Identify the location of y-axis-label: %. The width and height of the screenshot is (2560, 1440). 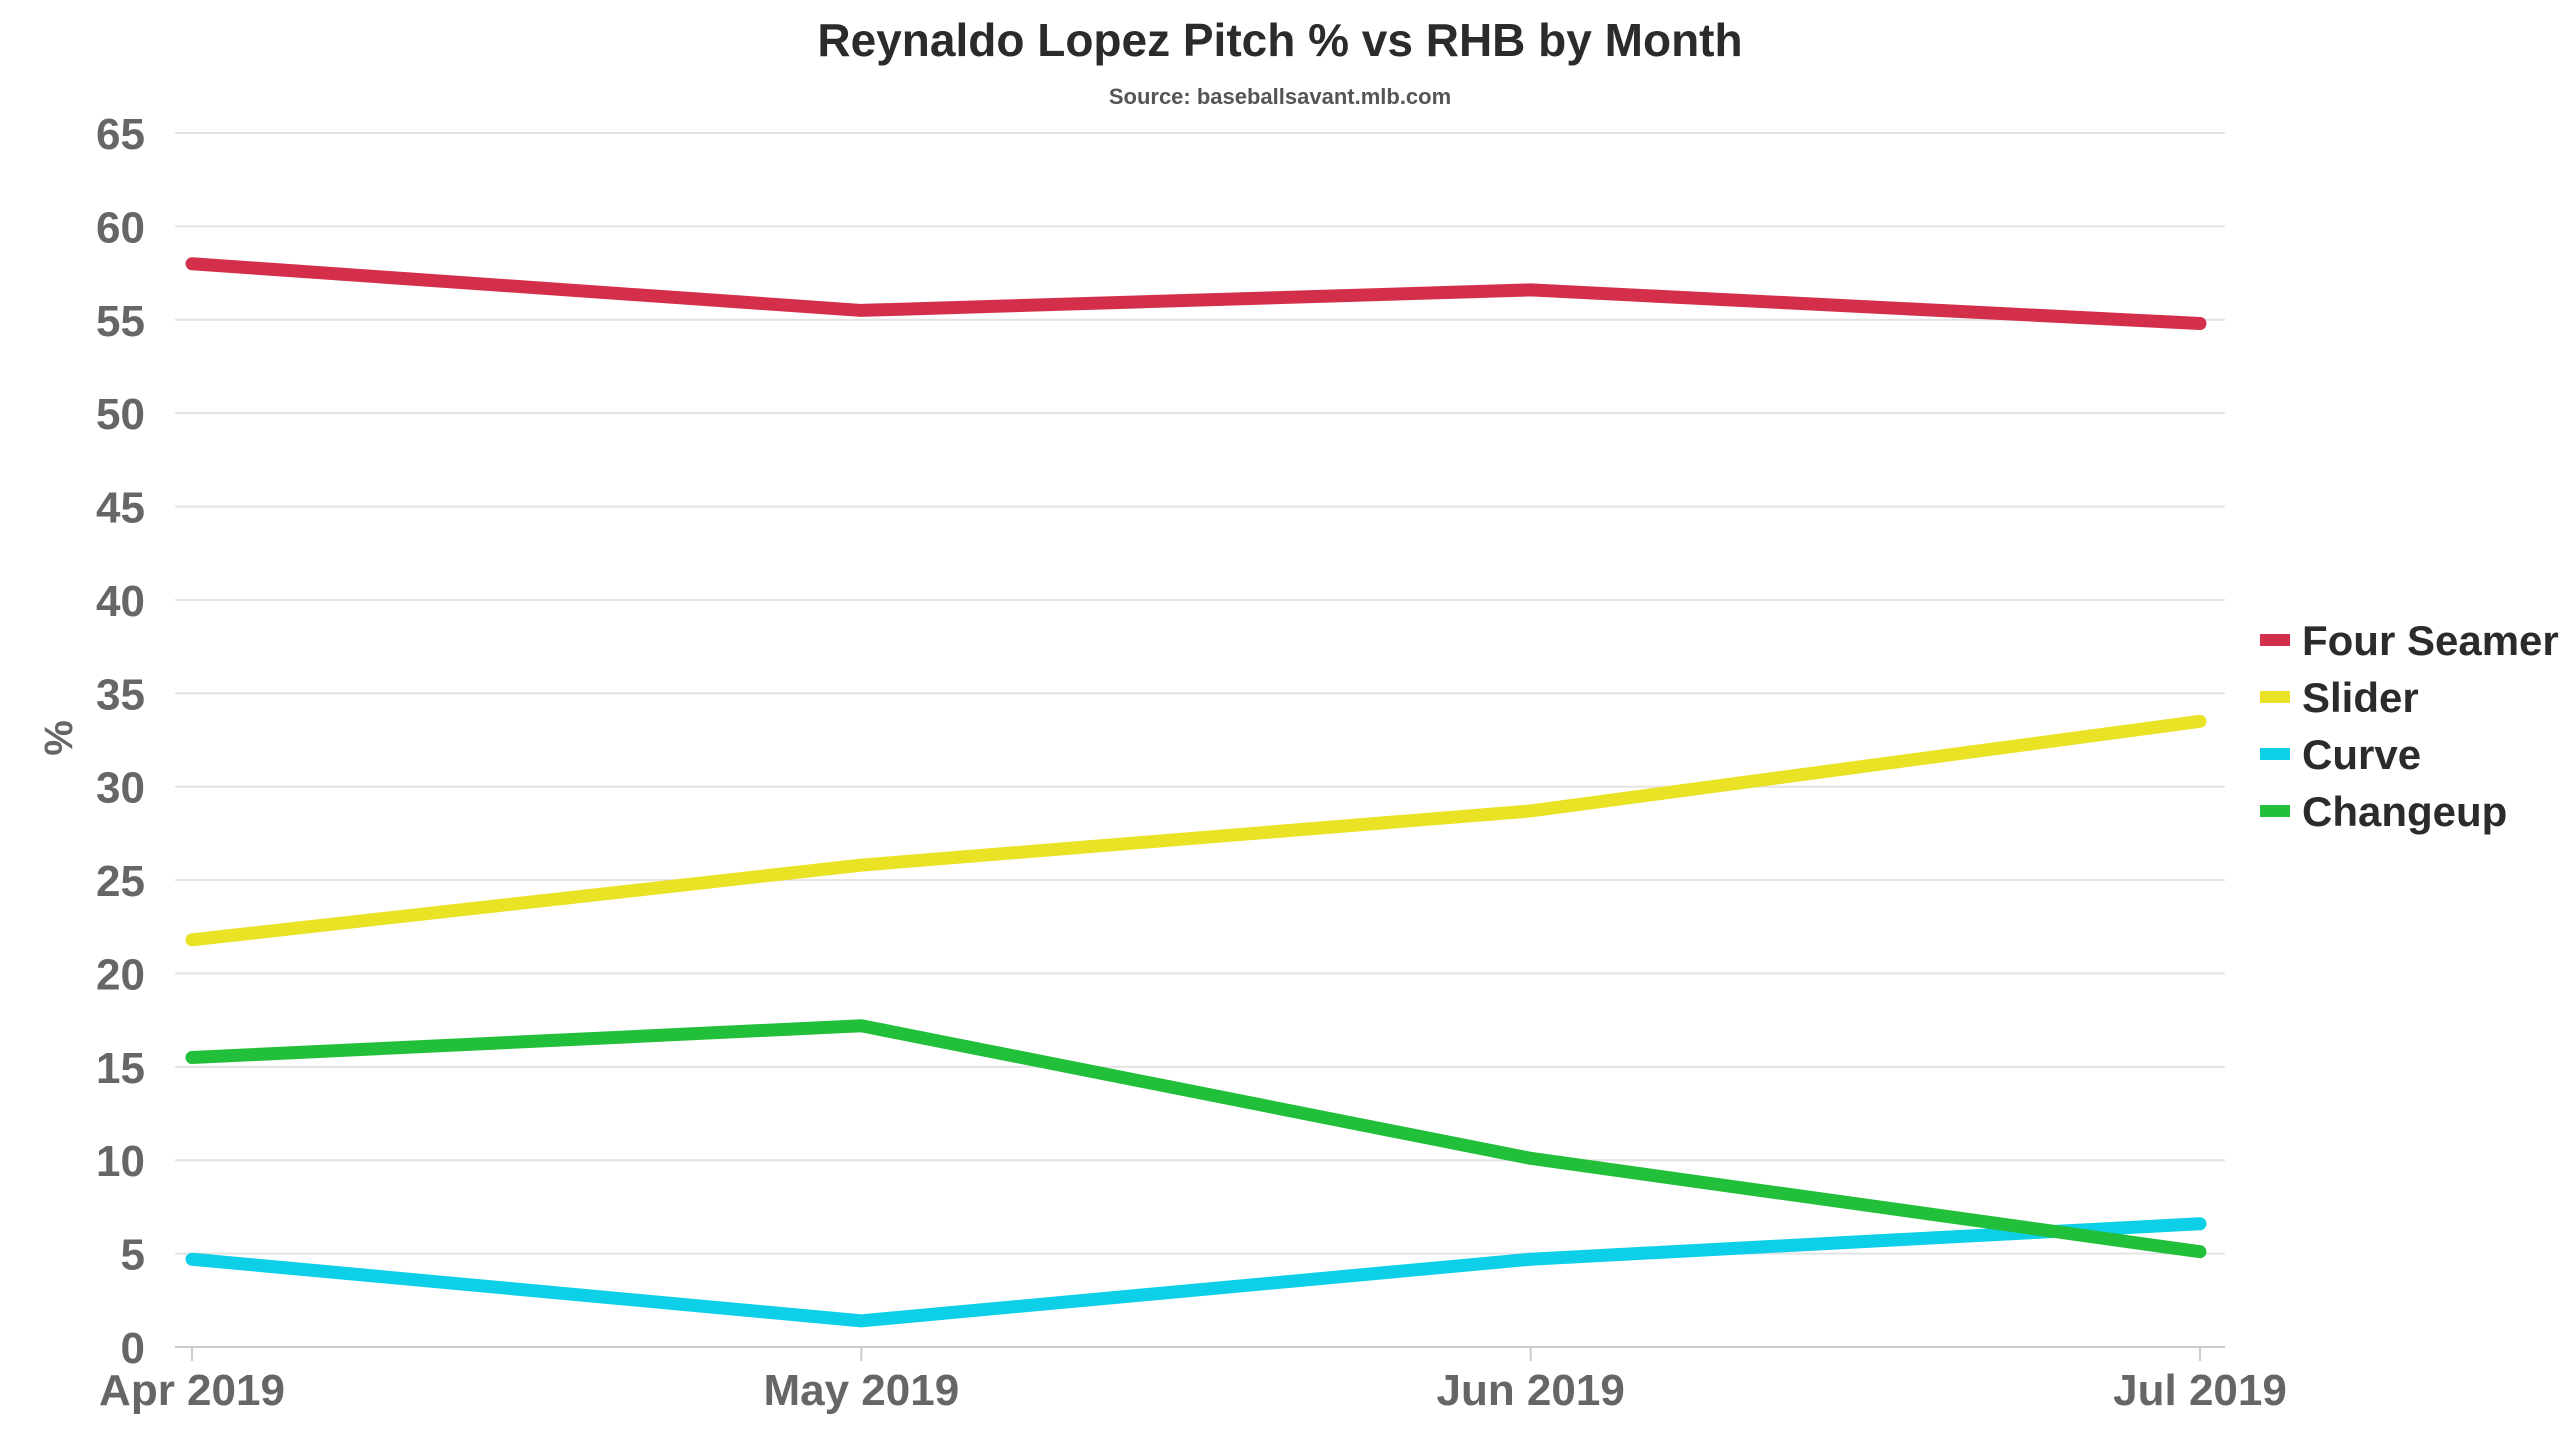
(59, 738).